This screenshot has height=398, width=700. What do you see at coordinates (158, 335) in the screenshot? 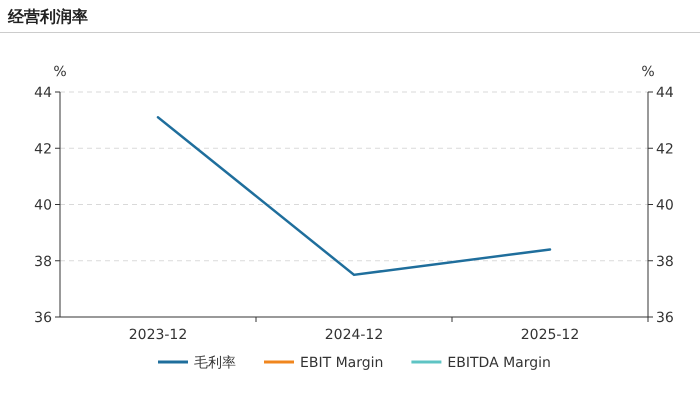
I see `x-tick-label: 2023-12` at bounding box center [158, 335].